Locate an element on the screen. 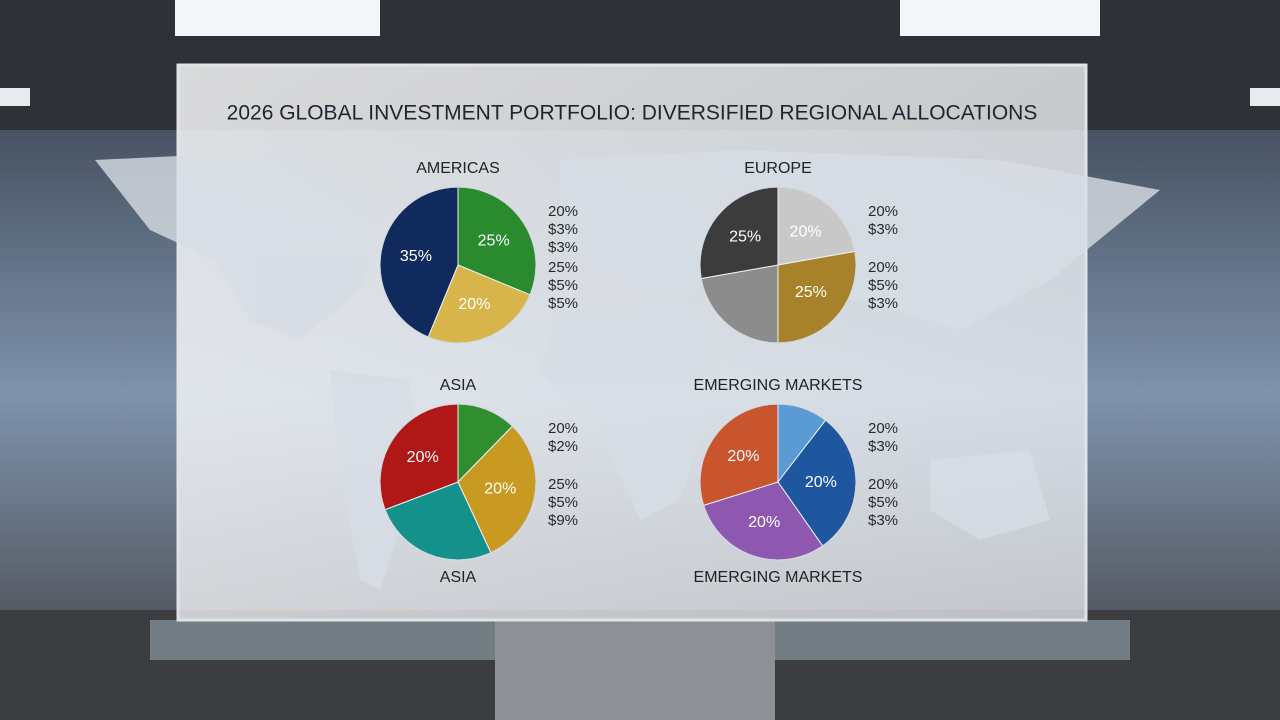 The height and width of the screenshot is (720, 1280). pie-title: AMERICAS is located at coordinates (458, 168).